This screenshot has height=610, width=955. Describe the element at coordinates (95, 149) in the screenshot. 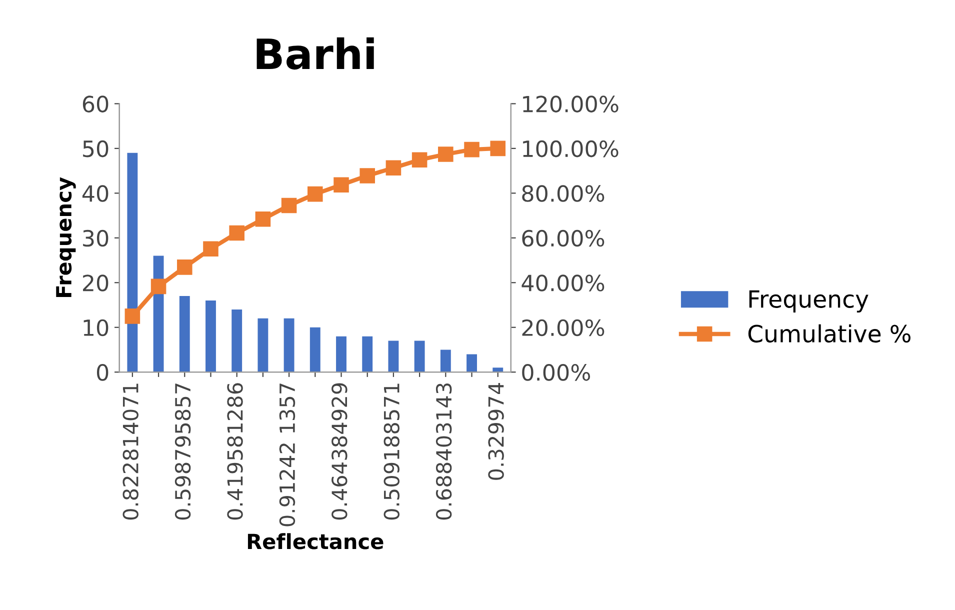

I see `y-tick-label: 50` at that location.